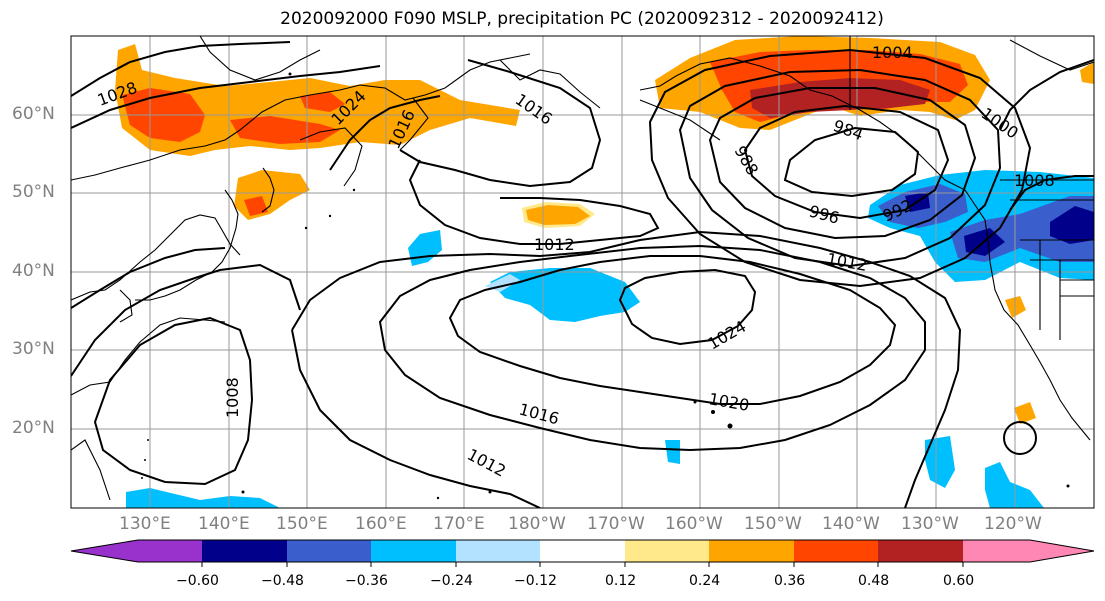 The height and width of the screenshot is (601, 1105). I want to click on lon-label: 150°W, so click(773, 524).